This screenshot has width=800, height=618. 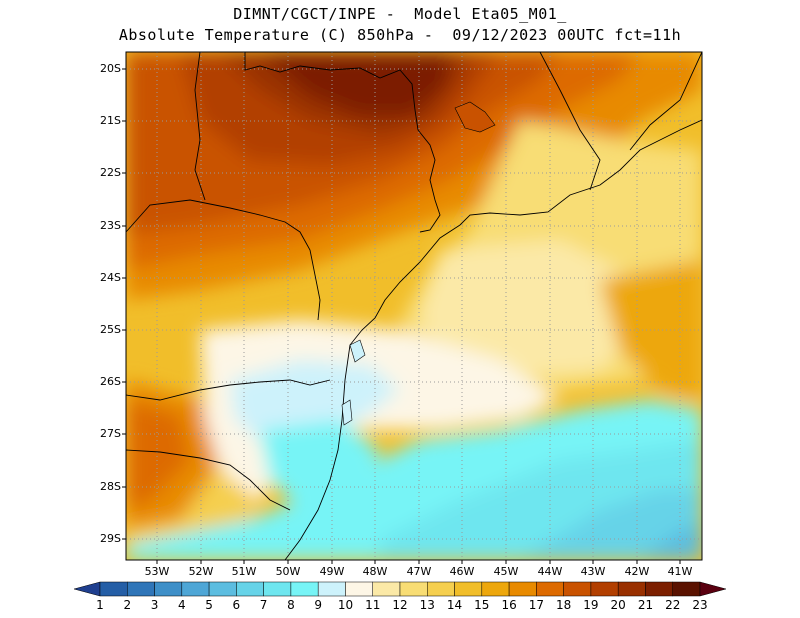 I want to click on colorbar-label: 12, so click(x=400, y=605).